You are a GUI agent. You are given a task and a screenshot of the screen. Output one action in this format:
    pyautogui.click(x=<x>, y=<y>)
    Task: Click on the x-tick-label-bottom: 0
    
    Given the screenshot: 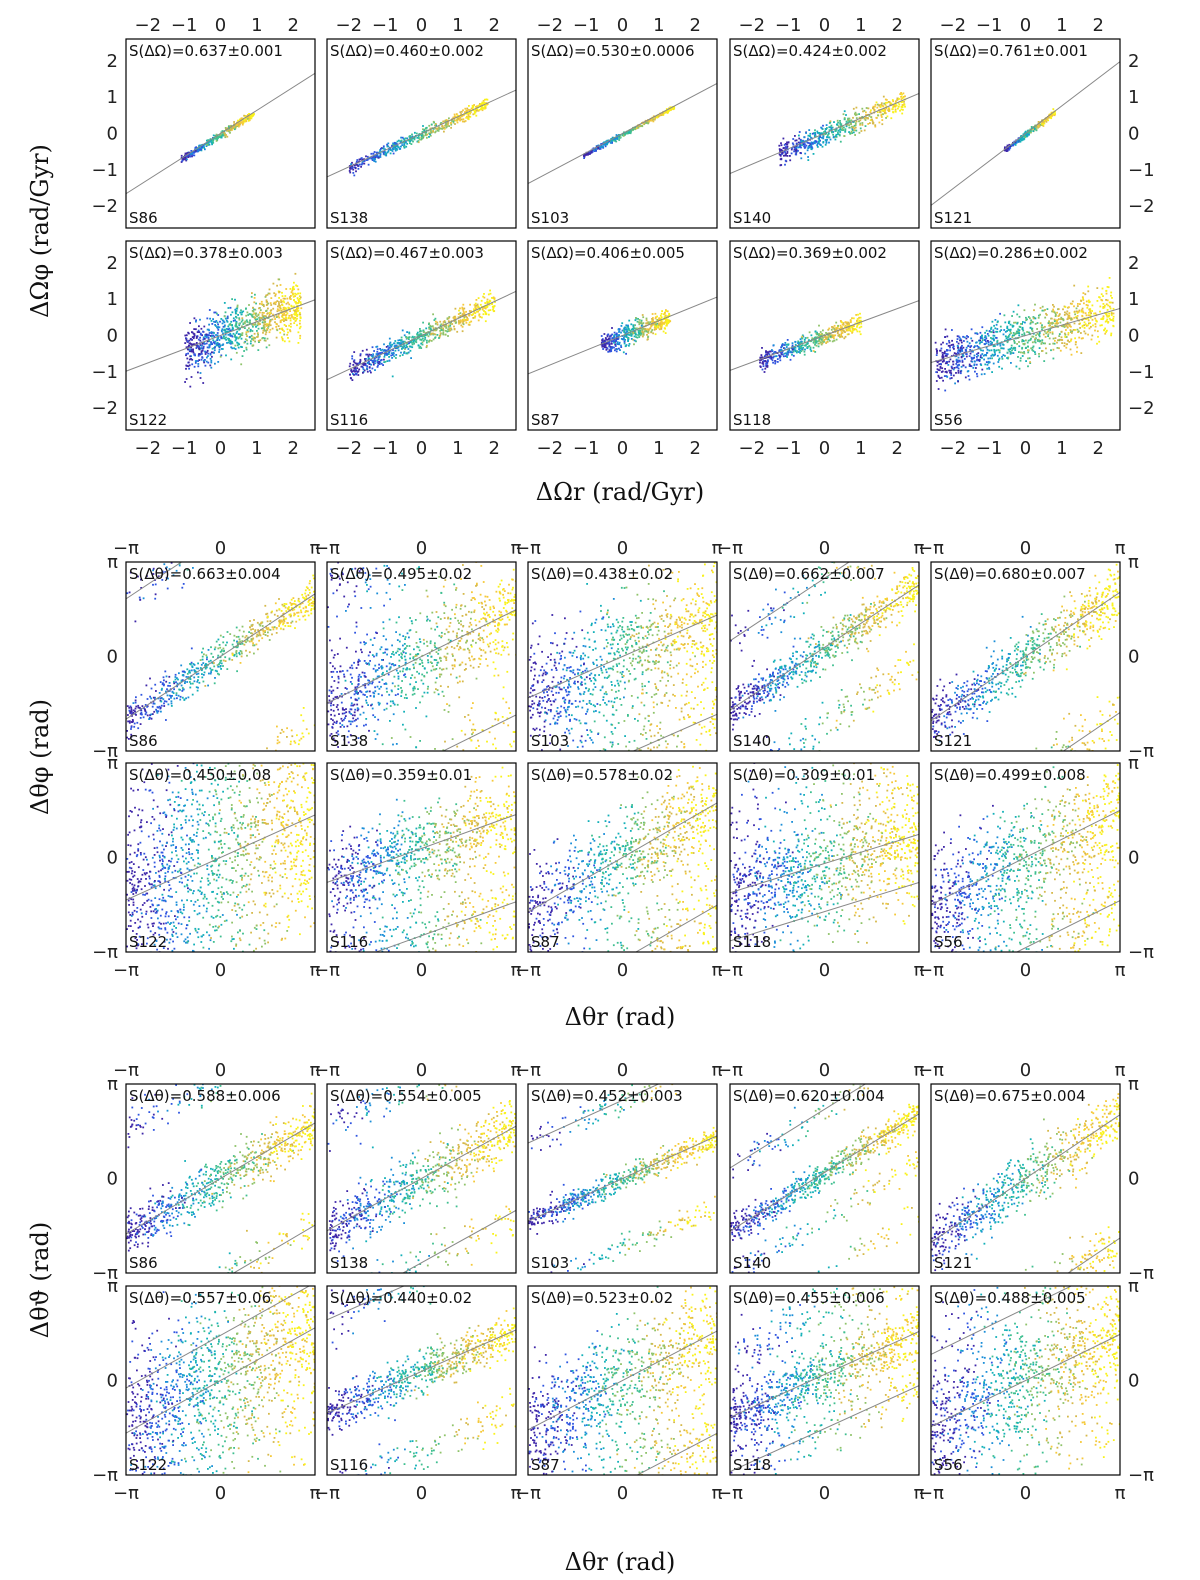 What is the action you would take?
    pyautogui.click(x=220, y=448)
    